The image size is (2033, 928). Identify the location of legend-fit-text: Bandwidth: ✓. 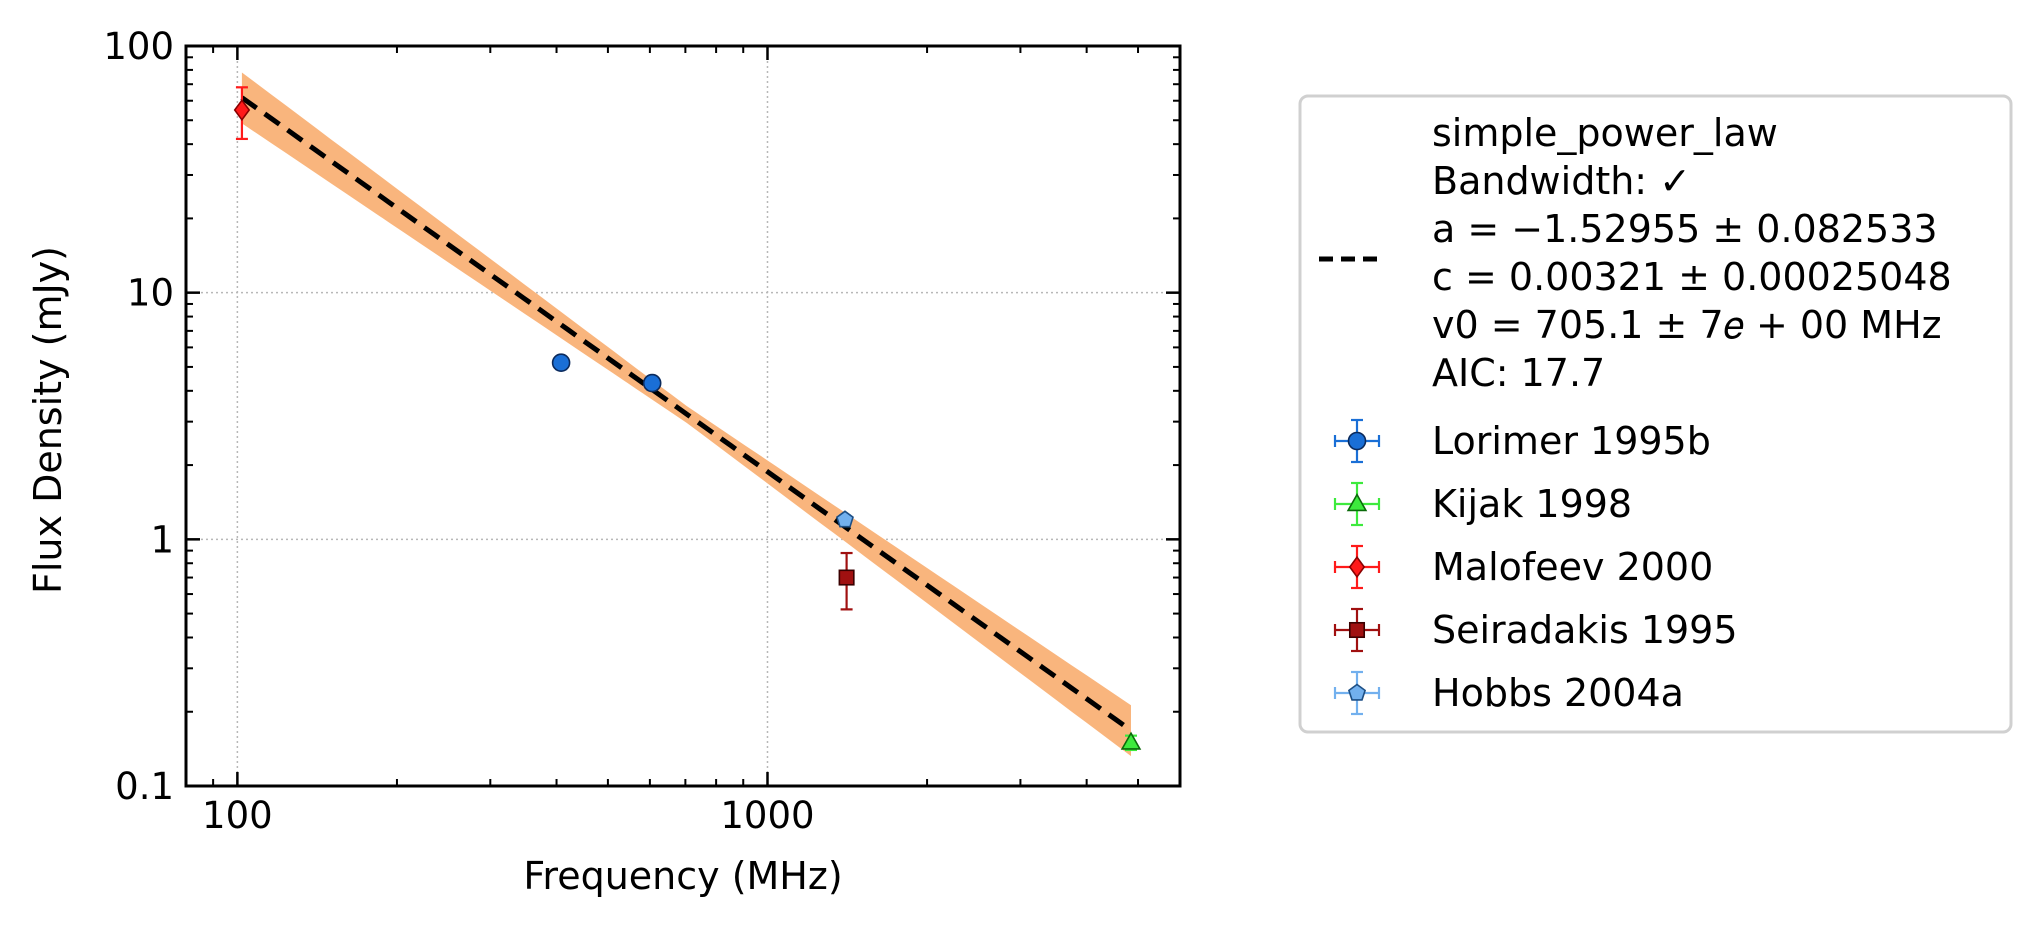
(1561, 181).